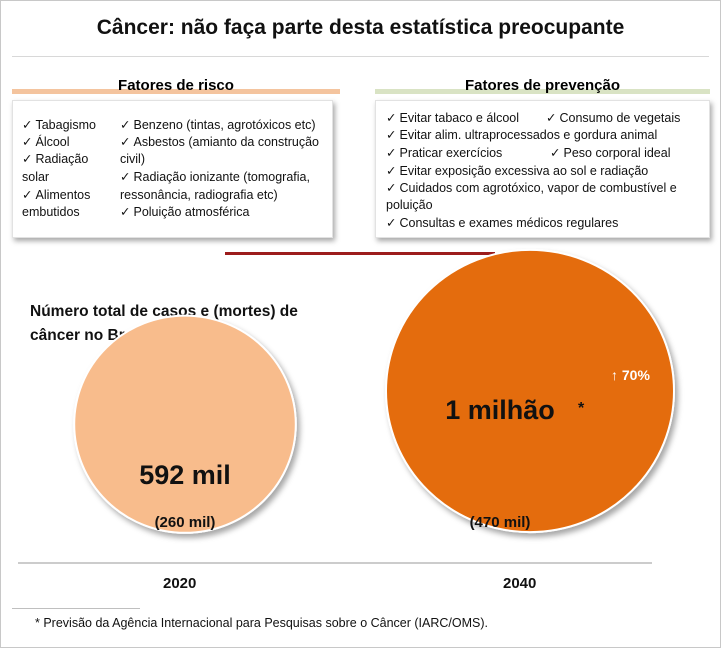  I want to click on prevention-item-label: Consultas e exames médicos regulares, so click(509, 223).